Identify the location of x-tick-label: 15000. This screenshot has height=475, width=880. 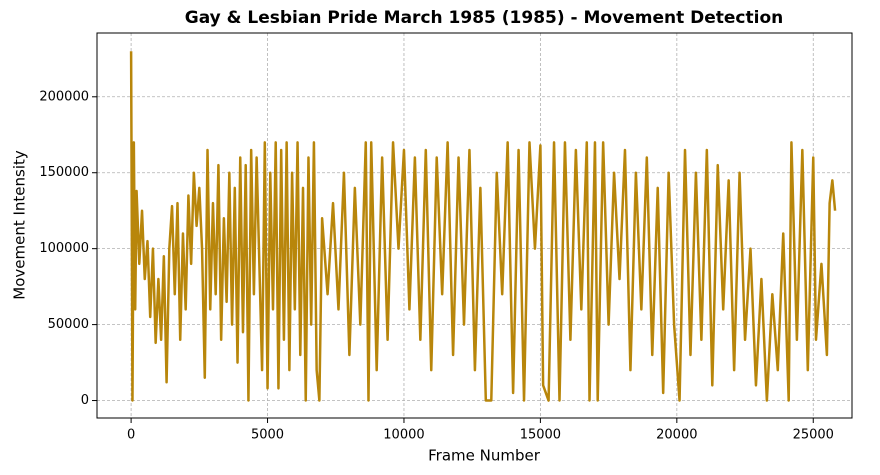
(540, 435).